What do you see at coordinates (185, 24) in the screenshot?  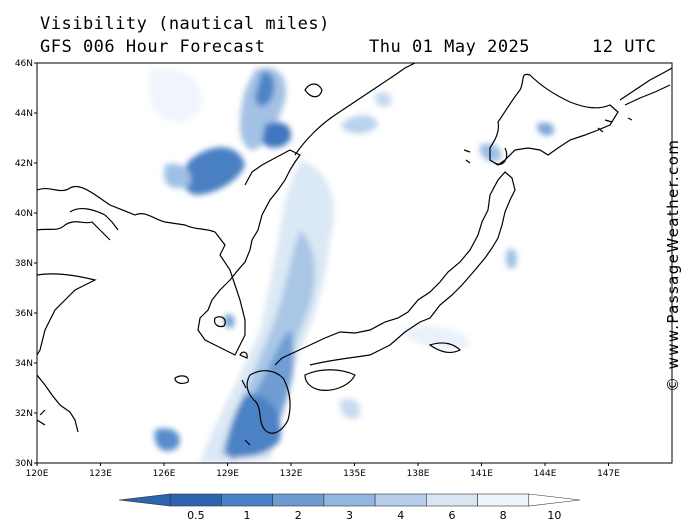 I see `chart-title: Visibility (nautical miles)` at bounding box center [185, 24].